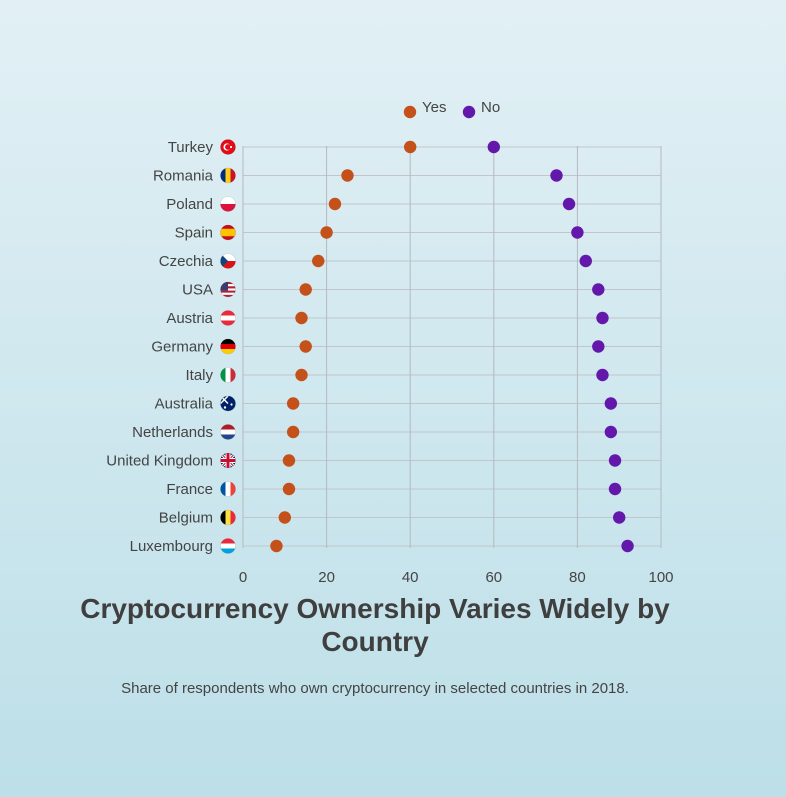  Describe the element at coordinates (171, 546) in the screenshot. I see `category-label: Luxembourg` at that location.